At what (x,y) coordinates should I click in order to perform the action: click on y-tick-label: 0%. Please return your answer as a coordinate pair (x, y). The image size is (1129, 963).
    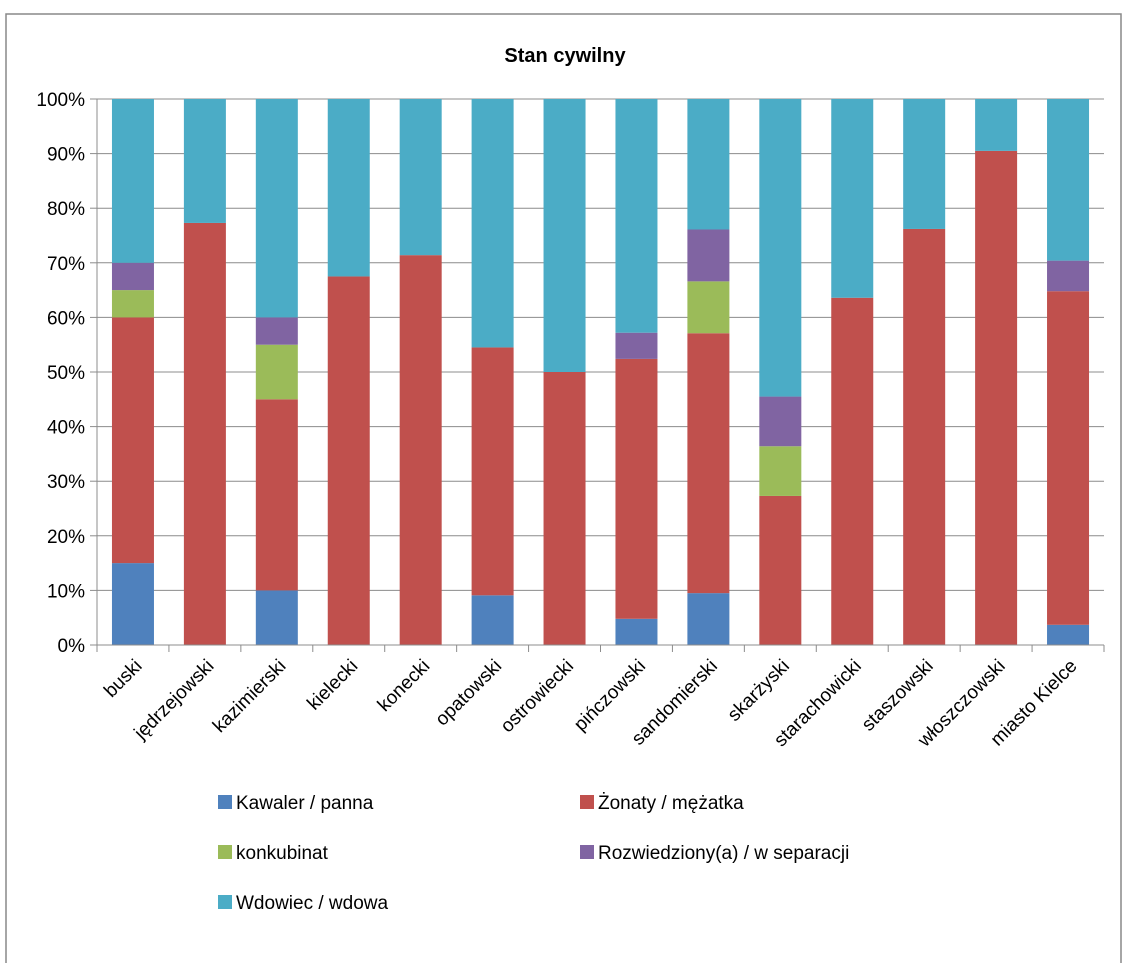
    Looking at the image, I should click on (72, 646).